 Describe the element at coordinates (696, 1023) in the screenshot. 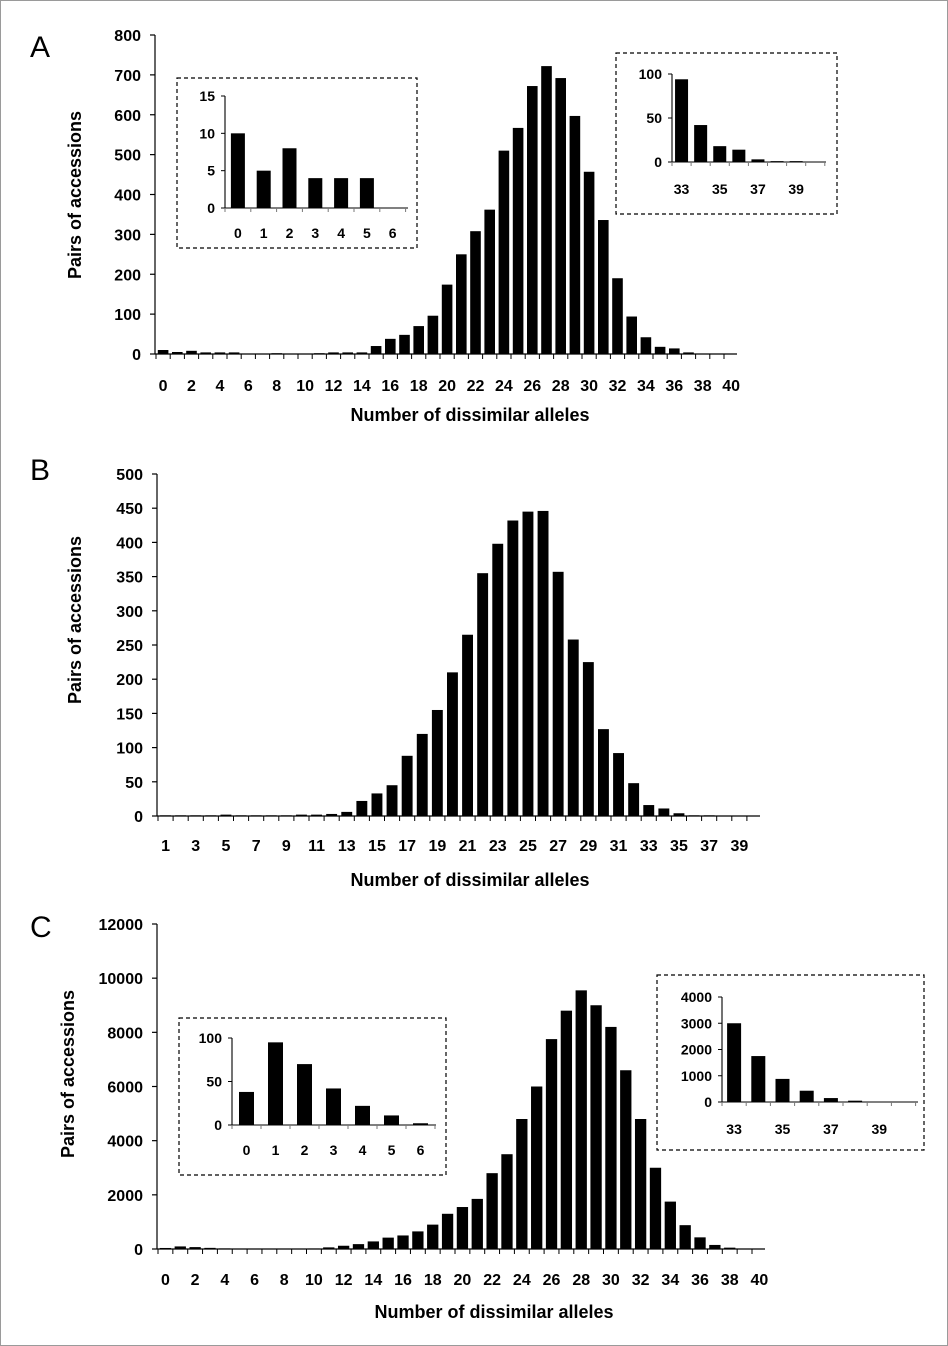

I see `inset-y-tick-label: 3000` at that location.